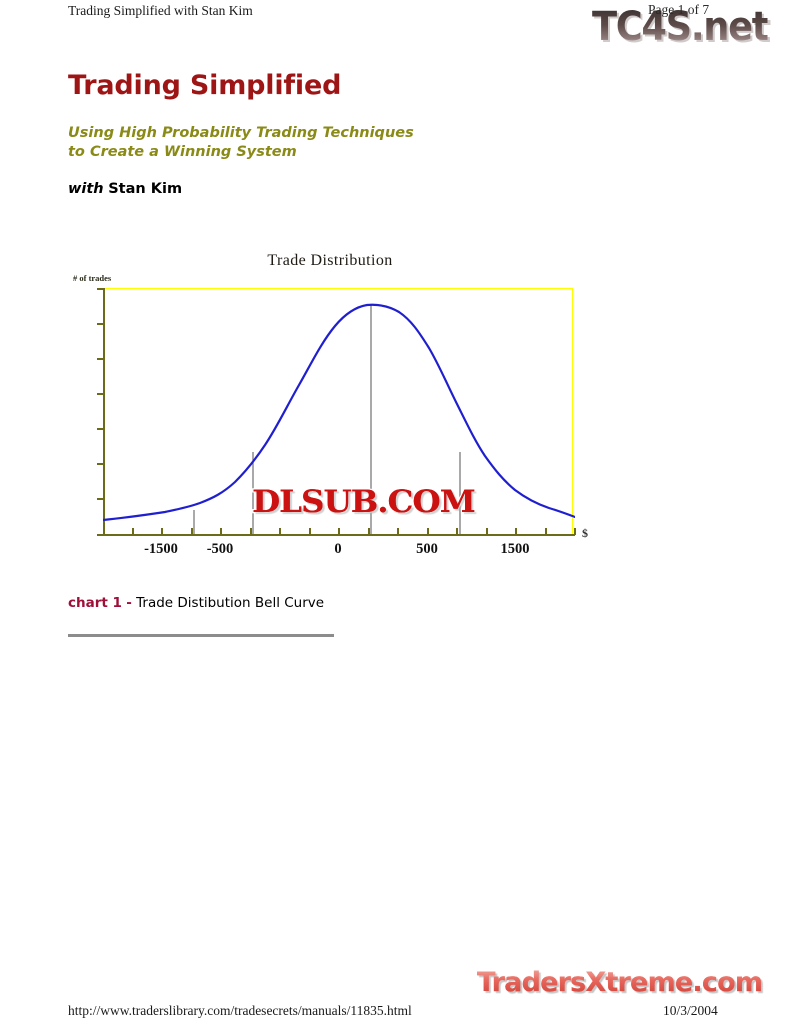 The image size is (791, 1024). Describe the element at coordinates (161, 549) in the screenshot. I see `chart-xtick-label-neg1500: -1500` at that location.